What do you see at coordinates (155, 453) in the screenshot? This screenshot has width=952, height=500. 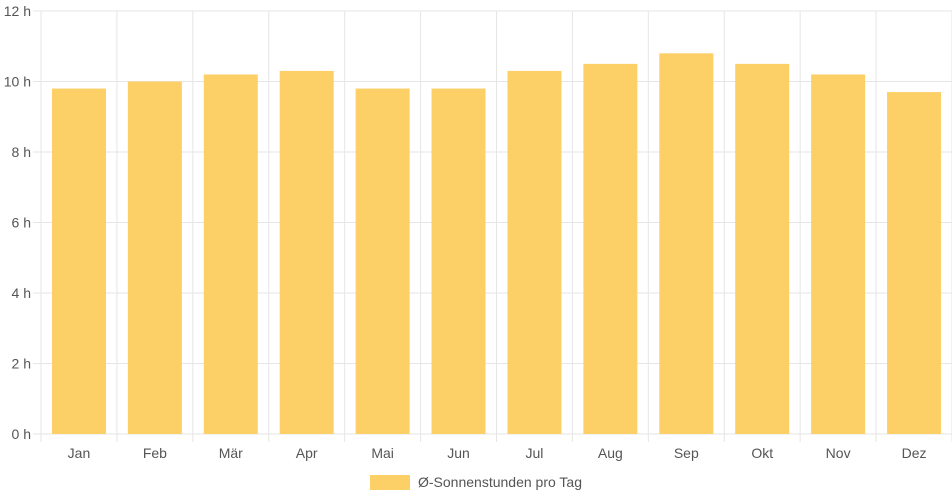 I see `x-tick-label: Feb` at bounding box center [155, 453].